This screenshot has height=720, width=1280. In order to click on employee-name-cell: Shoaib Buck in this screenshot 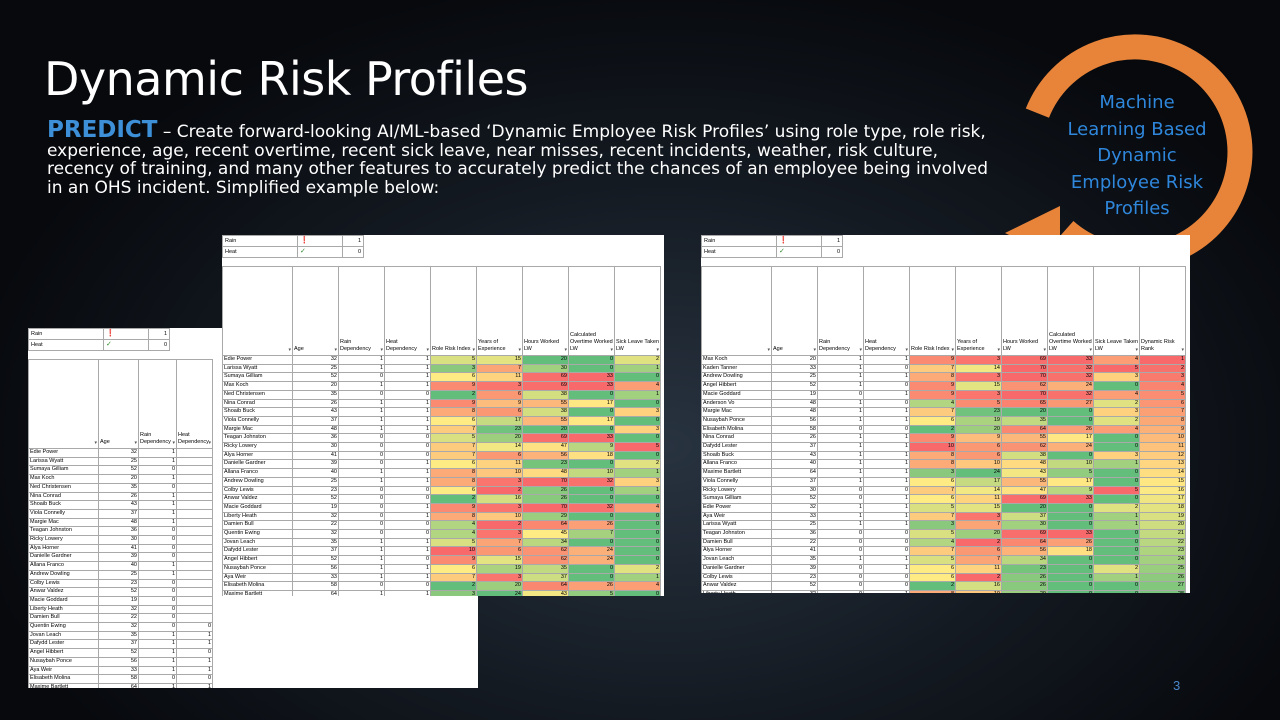, I will do `click(257, 412)`.